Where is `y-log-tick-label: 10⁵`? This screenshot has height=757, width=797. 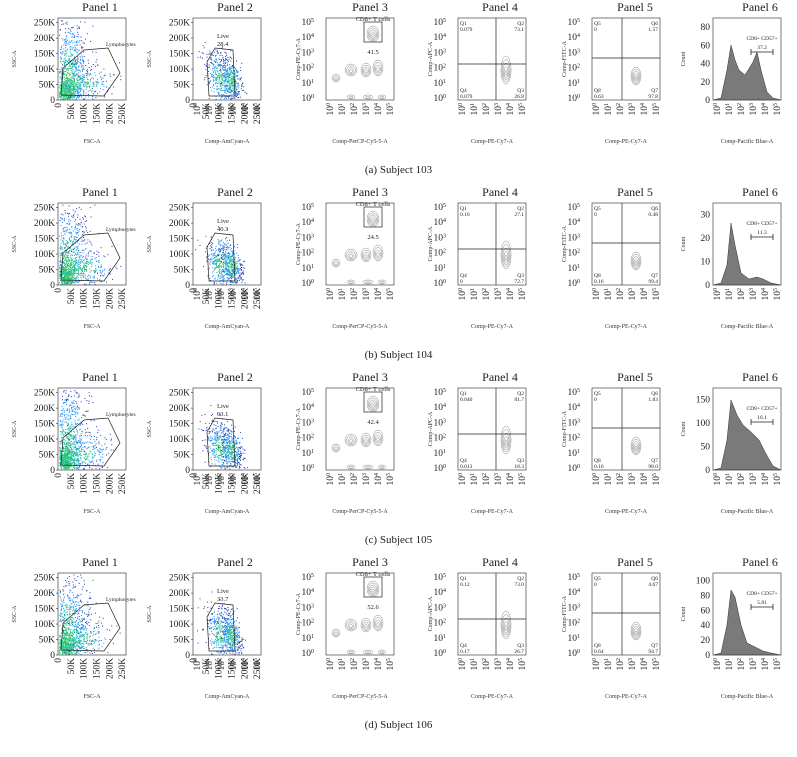
y-log-tick-label: 10⁵ is located at coordinates (574, 208).